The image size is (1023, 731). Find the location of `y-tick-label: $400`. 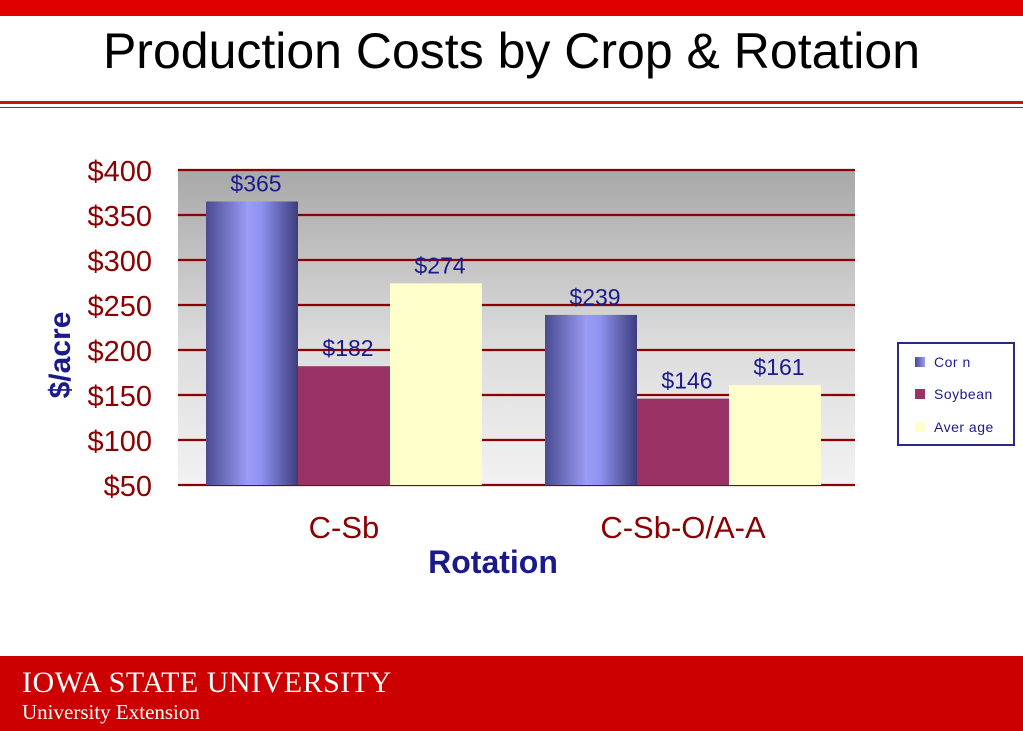

y-tick-label: $400 is located at coordinates (119, 172).